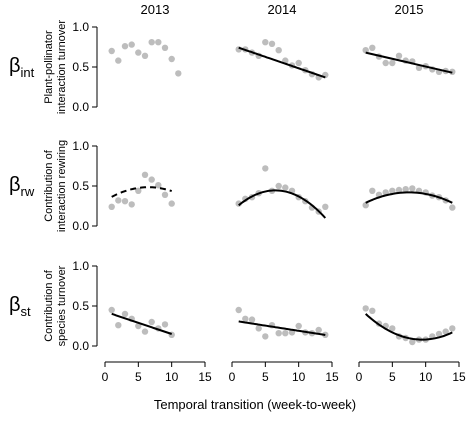 The width and height of the screenshot is (474, 427). Describe the element at coordinates (411, 372) in the screenshot. I see `x-axis-2015: 0 5 10 15` at that location.